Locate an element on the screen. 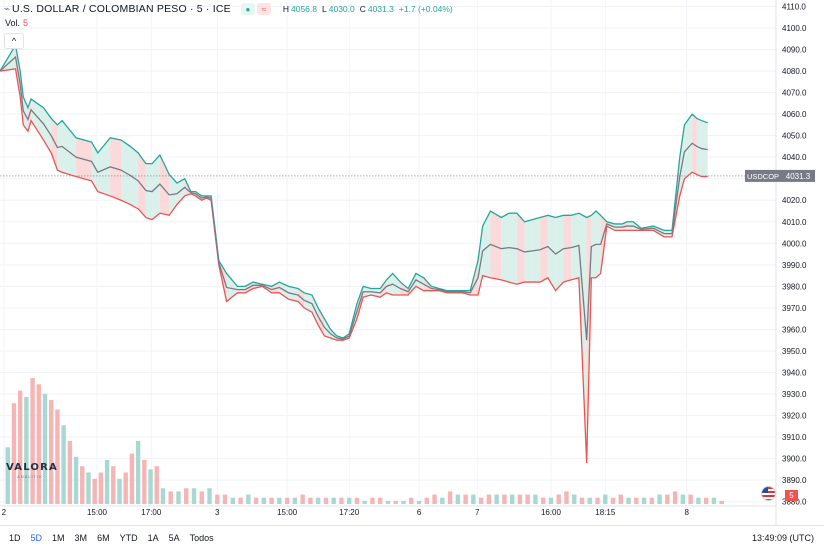 The image size is (824, 549). range-button-5a: 5A is located at coordinates (174, 537).